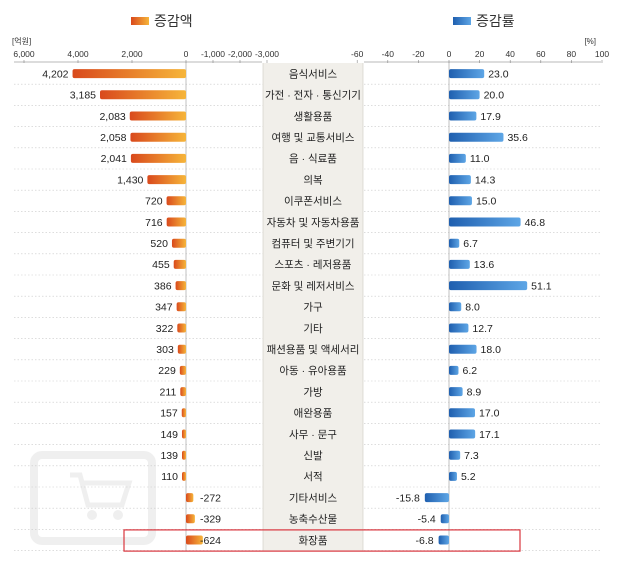 The width and height of the screenshot is (630, 561). Describe the element at coordinates (388, 54) in the screenshot. I see `rate-axis-tick: -40` at that location.